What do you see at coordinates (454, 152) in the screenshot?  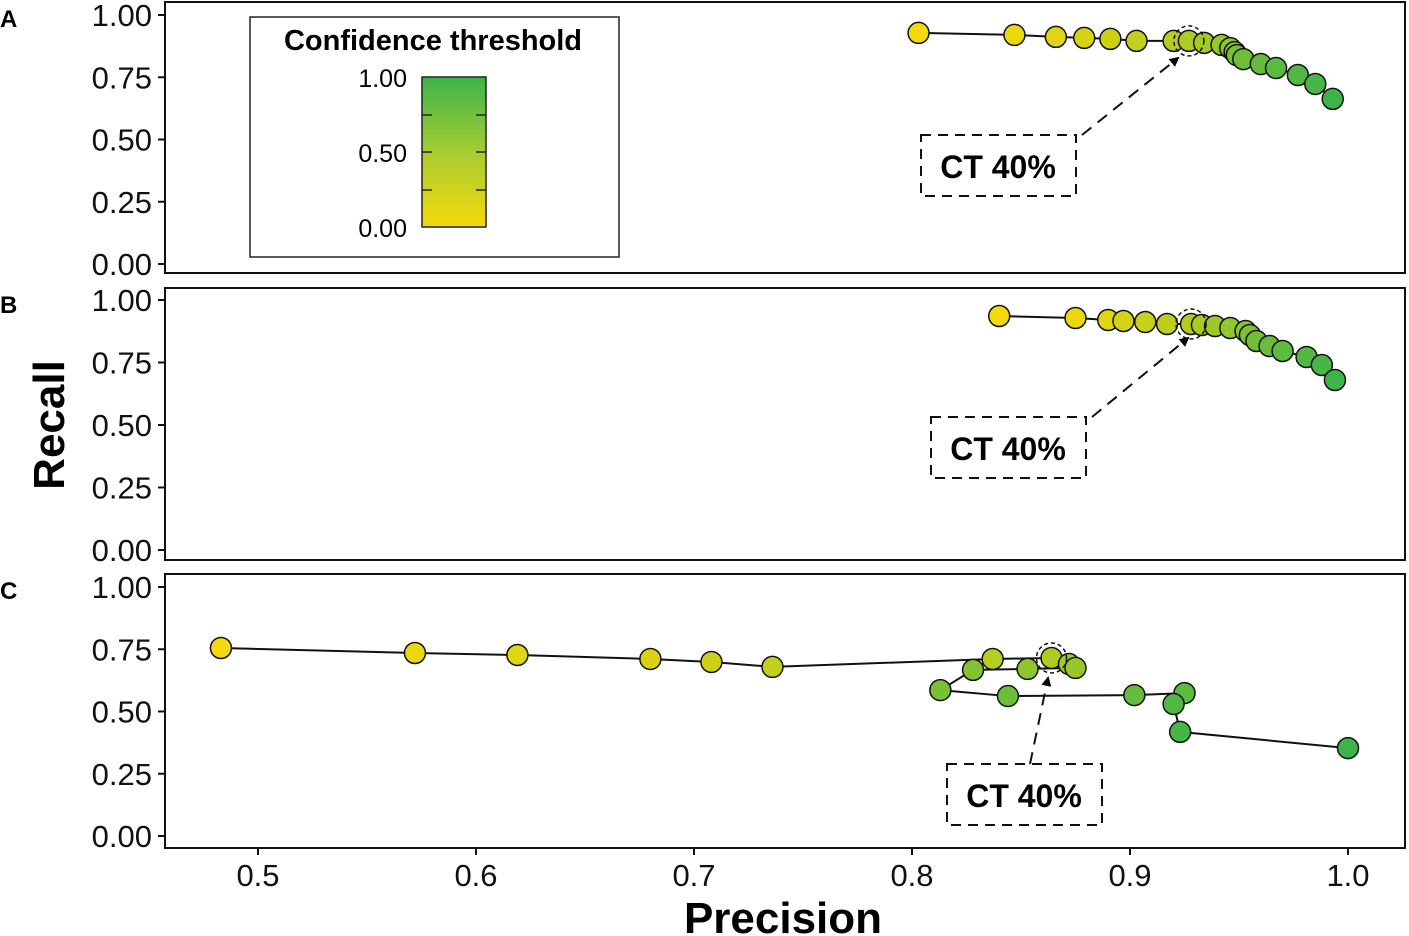 I see `colorbar` at bounding box center [454, 152].